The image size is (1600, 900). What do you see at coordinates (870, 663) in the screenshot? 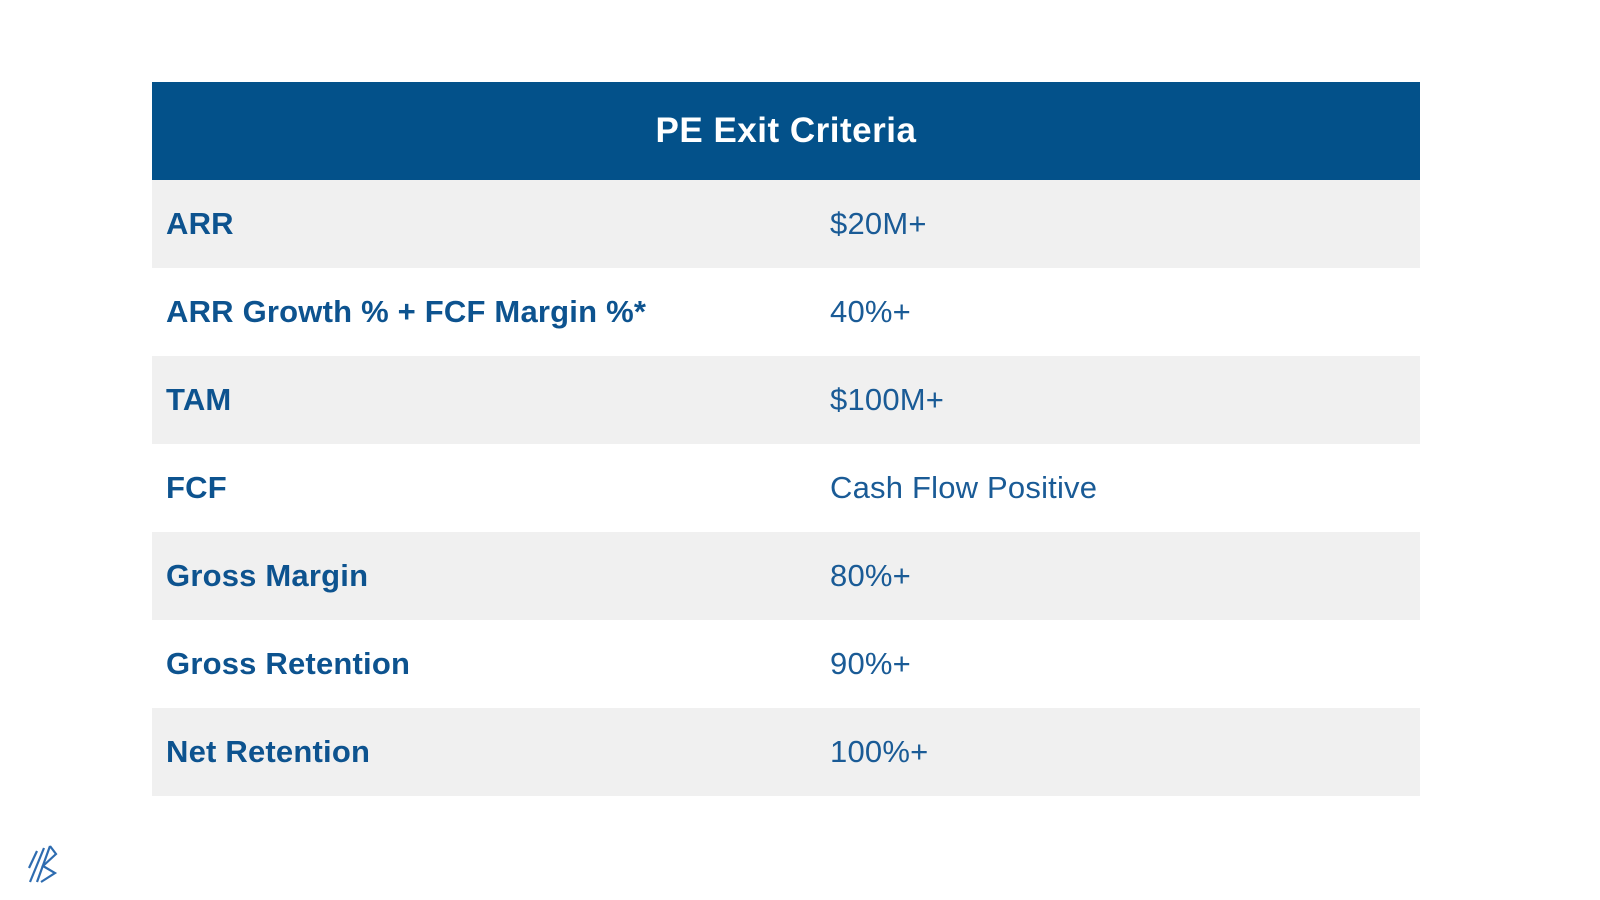
I see `row-value: 90%+` at bounding box center [870, 663].